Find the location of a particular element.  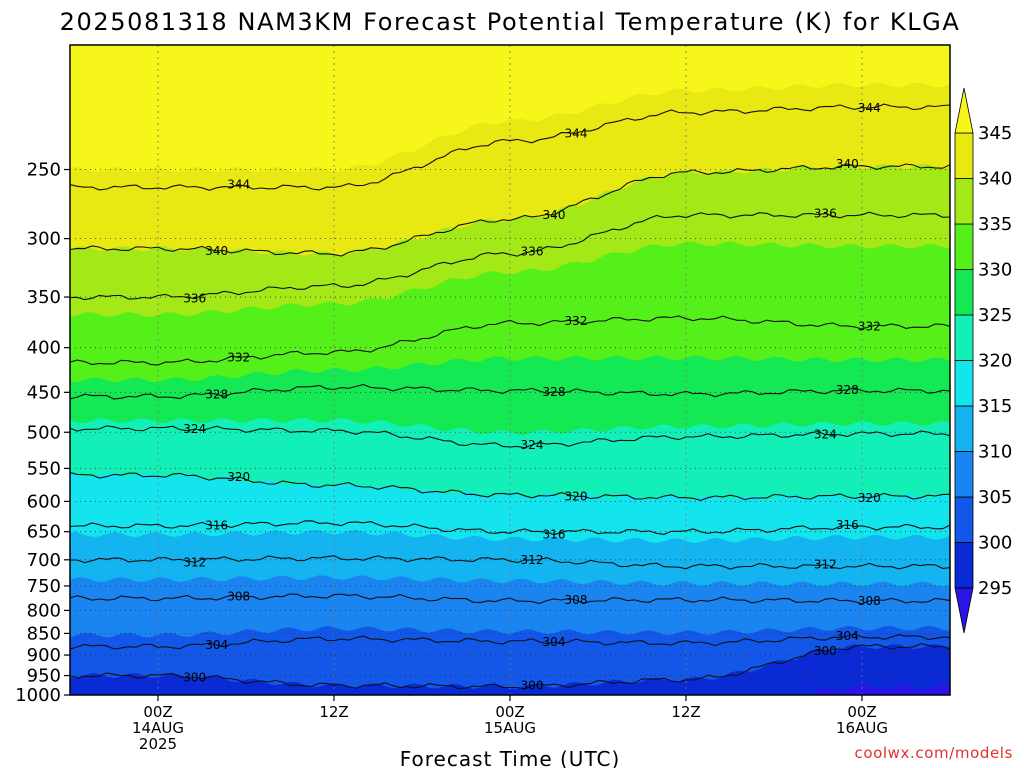

x-tick-label: 16AUG is located at coordinates (862, 728).